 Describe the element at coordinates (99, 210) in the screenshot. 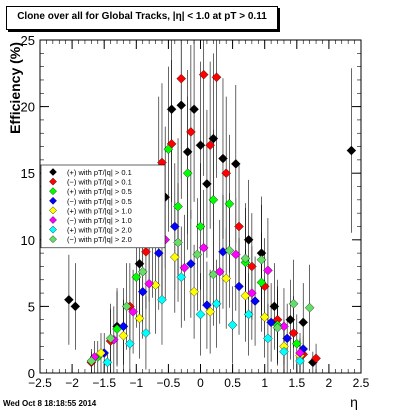

I see `legend-label: (+) with pT/|q| > 1.0` at that location.